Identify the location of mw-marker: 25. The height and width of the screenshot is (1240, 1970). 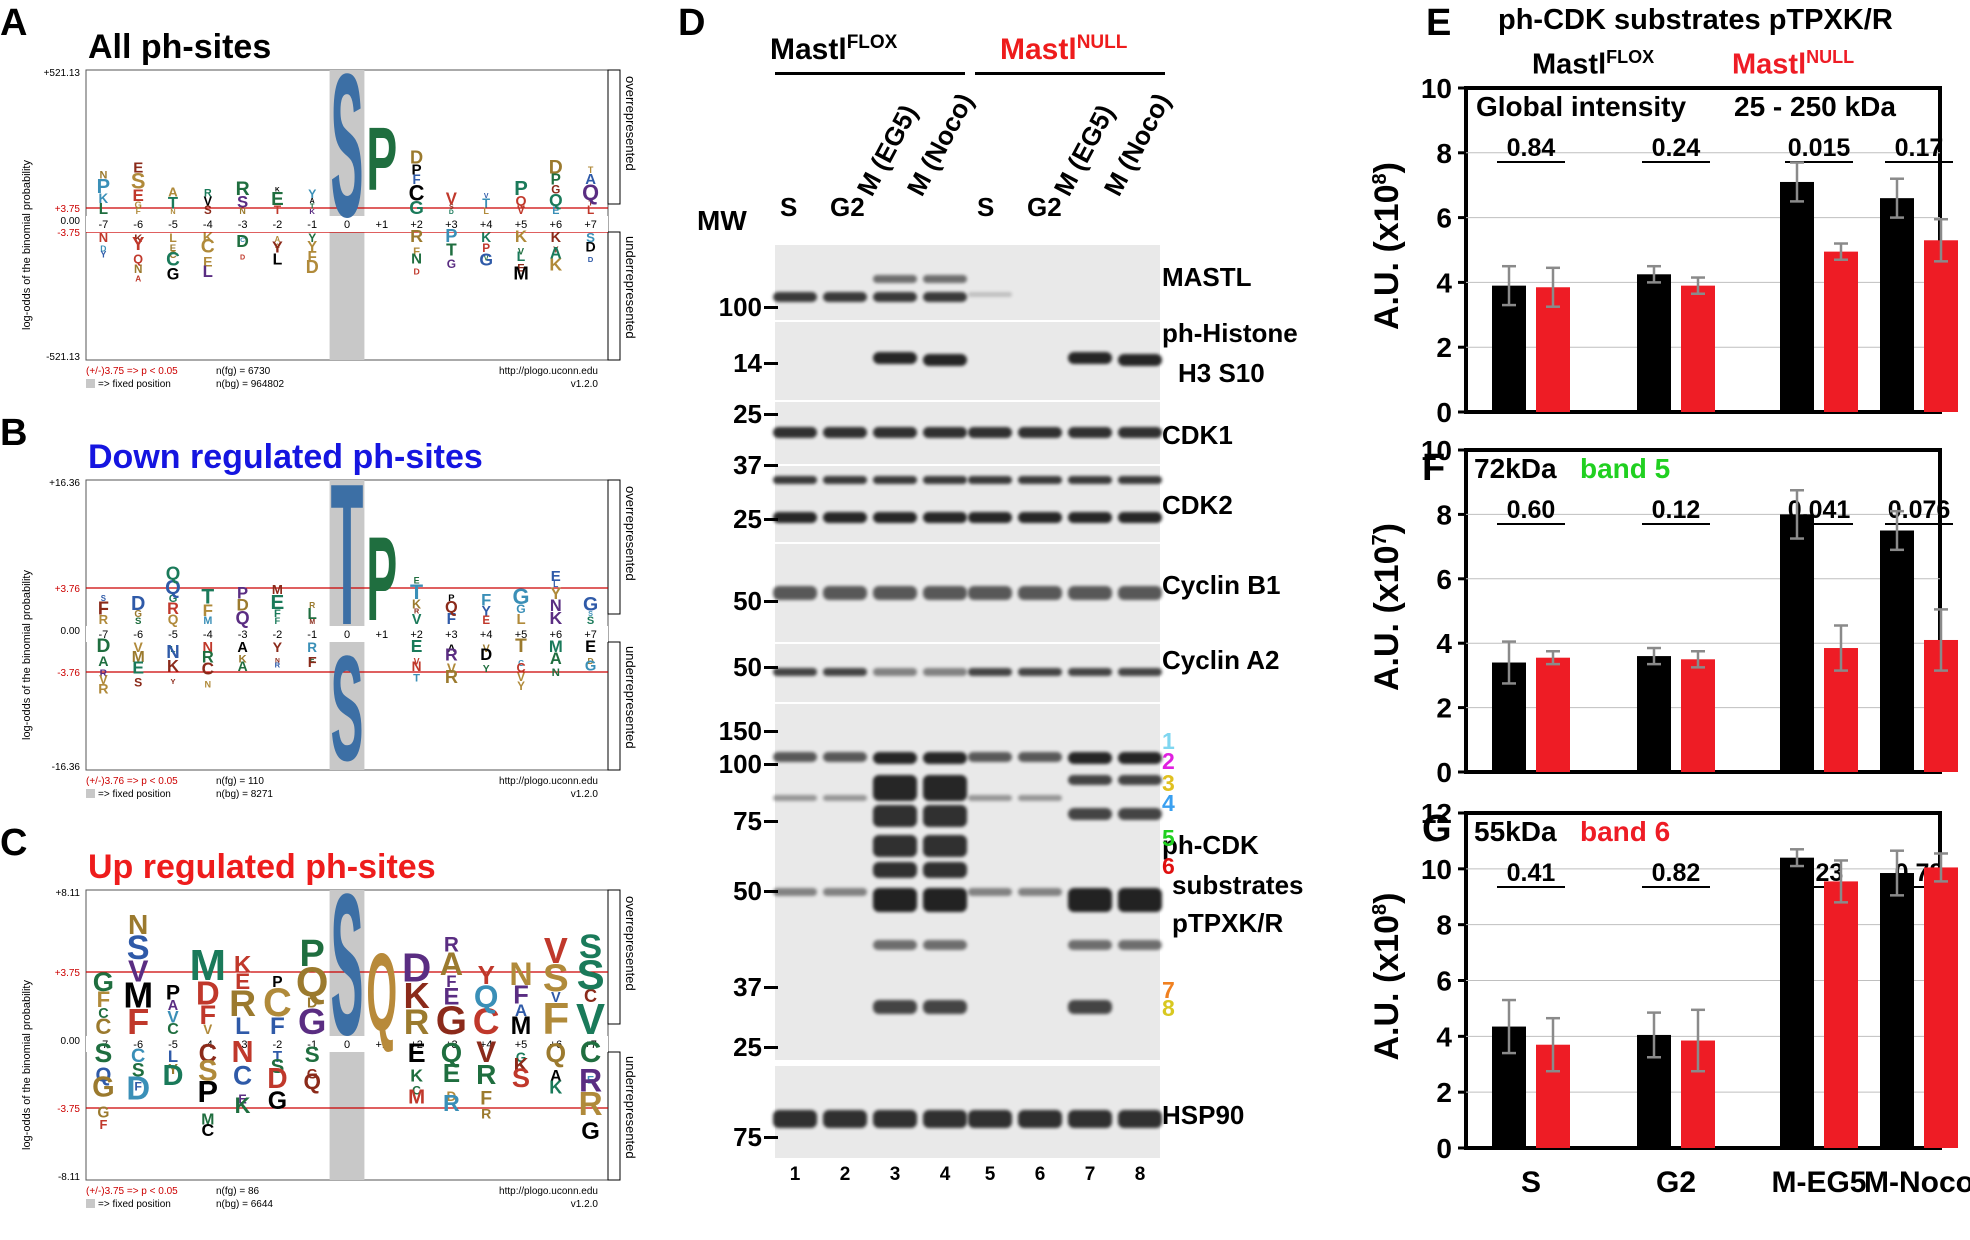
(747, 414).